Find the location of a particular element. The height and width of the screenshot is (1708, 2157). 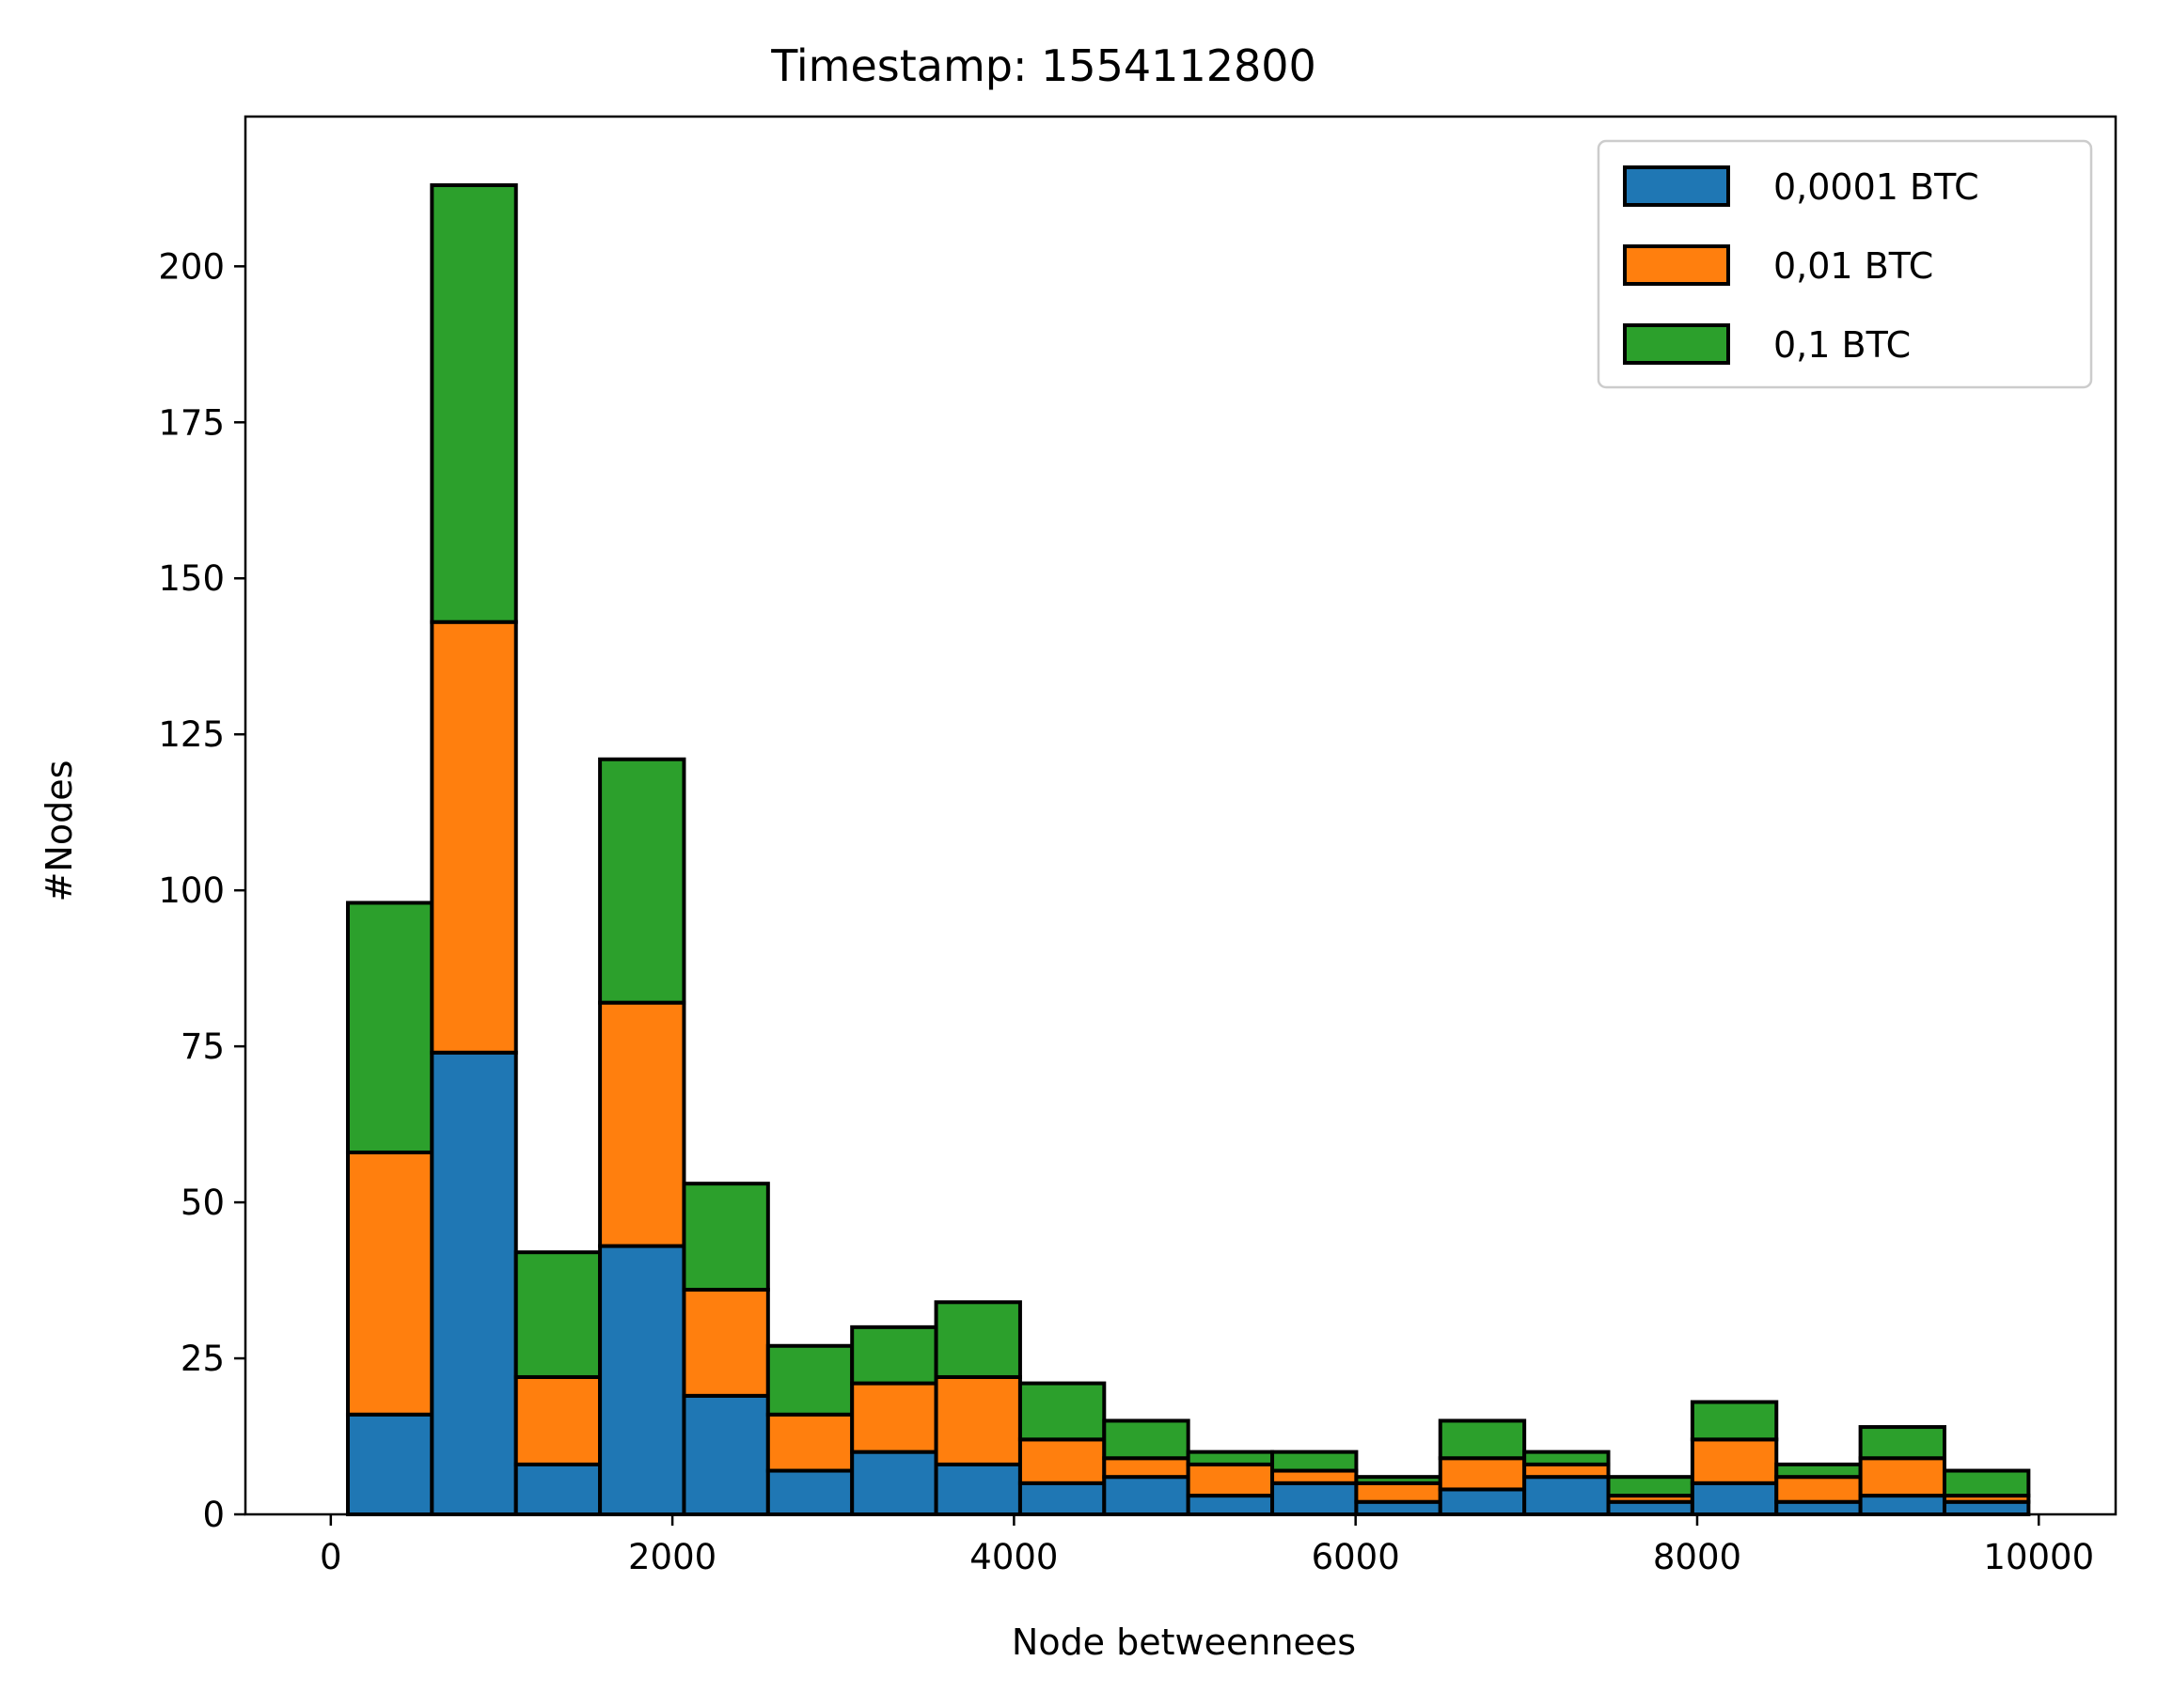

x-axis-label: Node betweennees is located at coordinates (1184, 1642).